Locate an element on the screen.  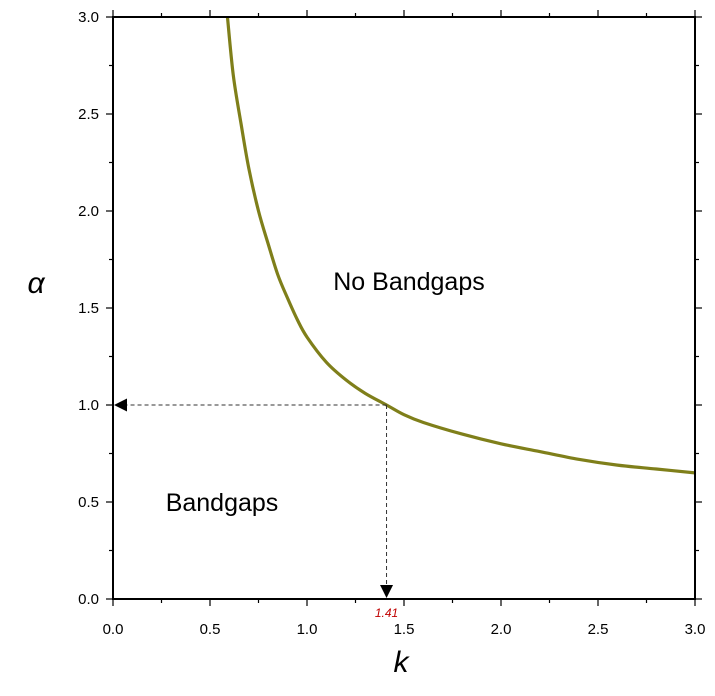
x-tick-label: 2.5 is located at coordinates (598, 629).